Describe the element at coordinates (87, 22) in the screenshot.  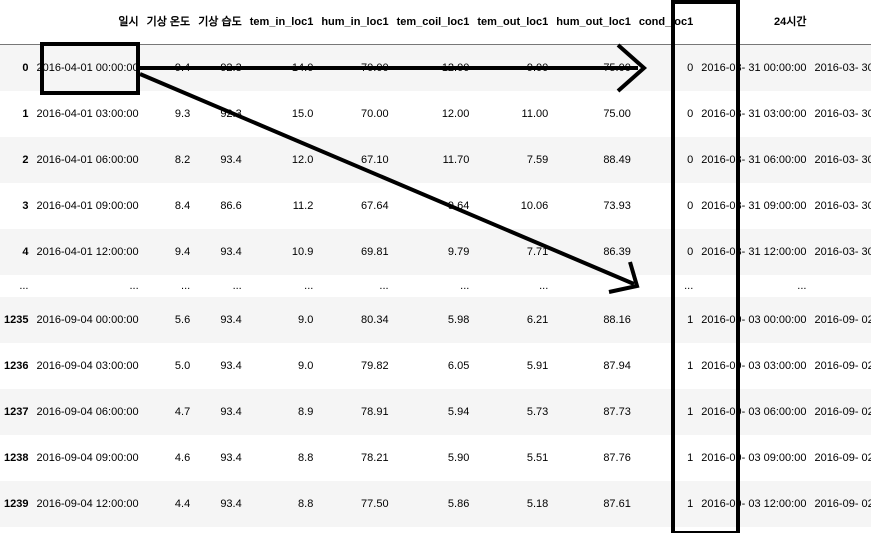
I see `column-header: 일시` at that location.